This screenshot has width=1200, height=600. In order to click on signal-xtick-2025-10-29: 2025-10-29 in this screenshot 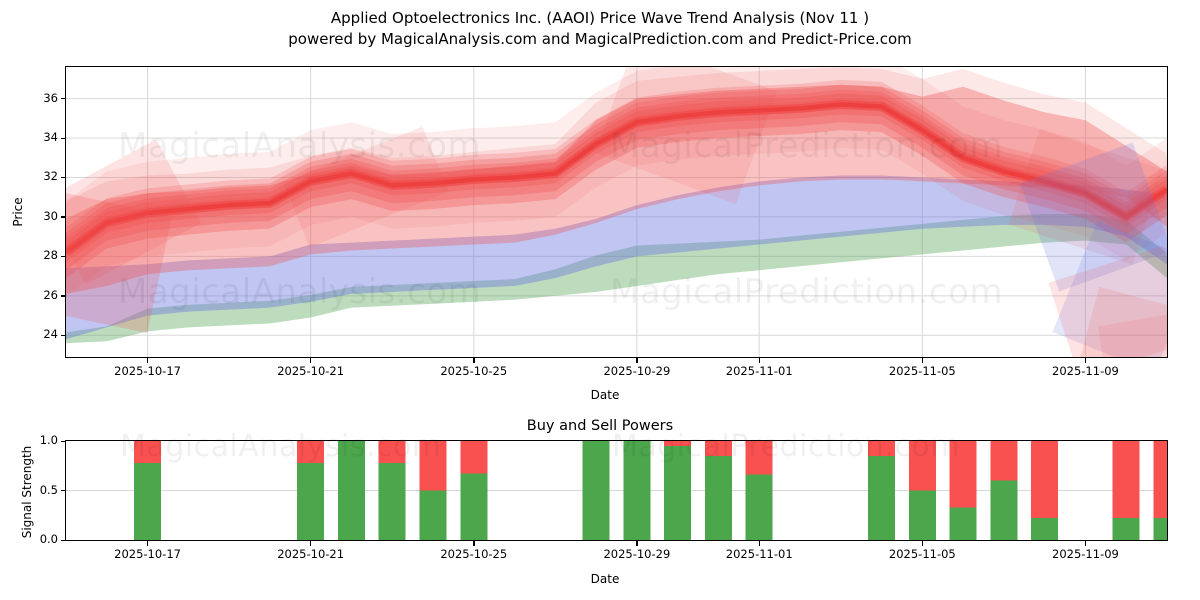, I will do `click(637, 554)`.